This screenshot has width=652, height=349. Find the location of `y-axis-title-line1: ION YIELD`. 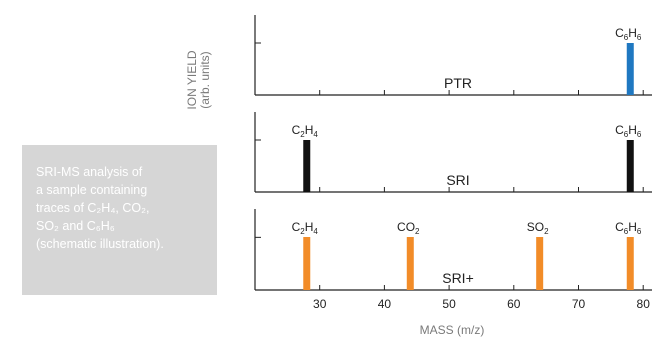

y-axis-title-line1: ION YIELD is located at coordinates (192, 79).